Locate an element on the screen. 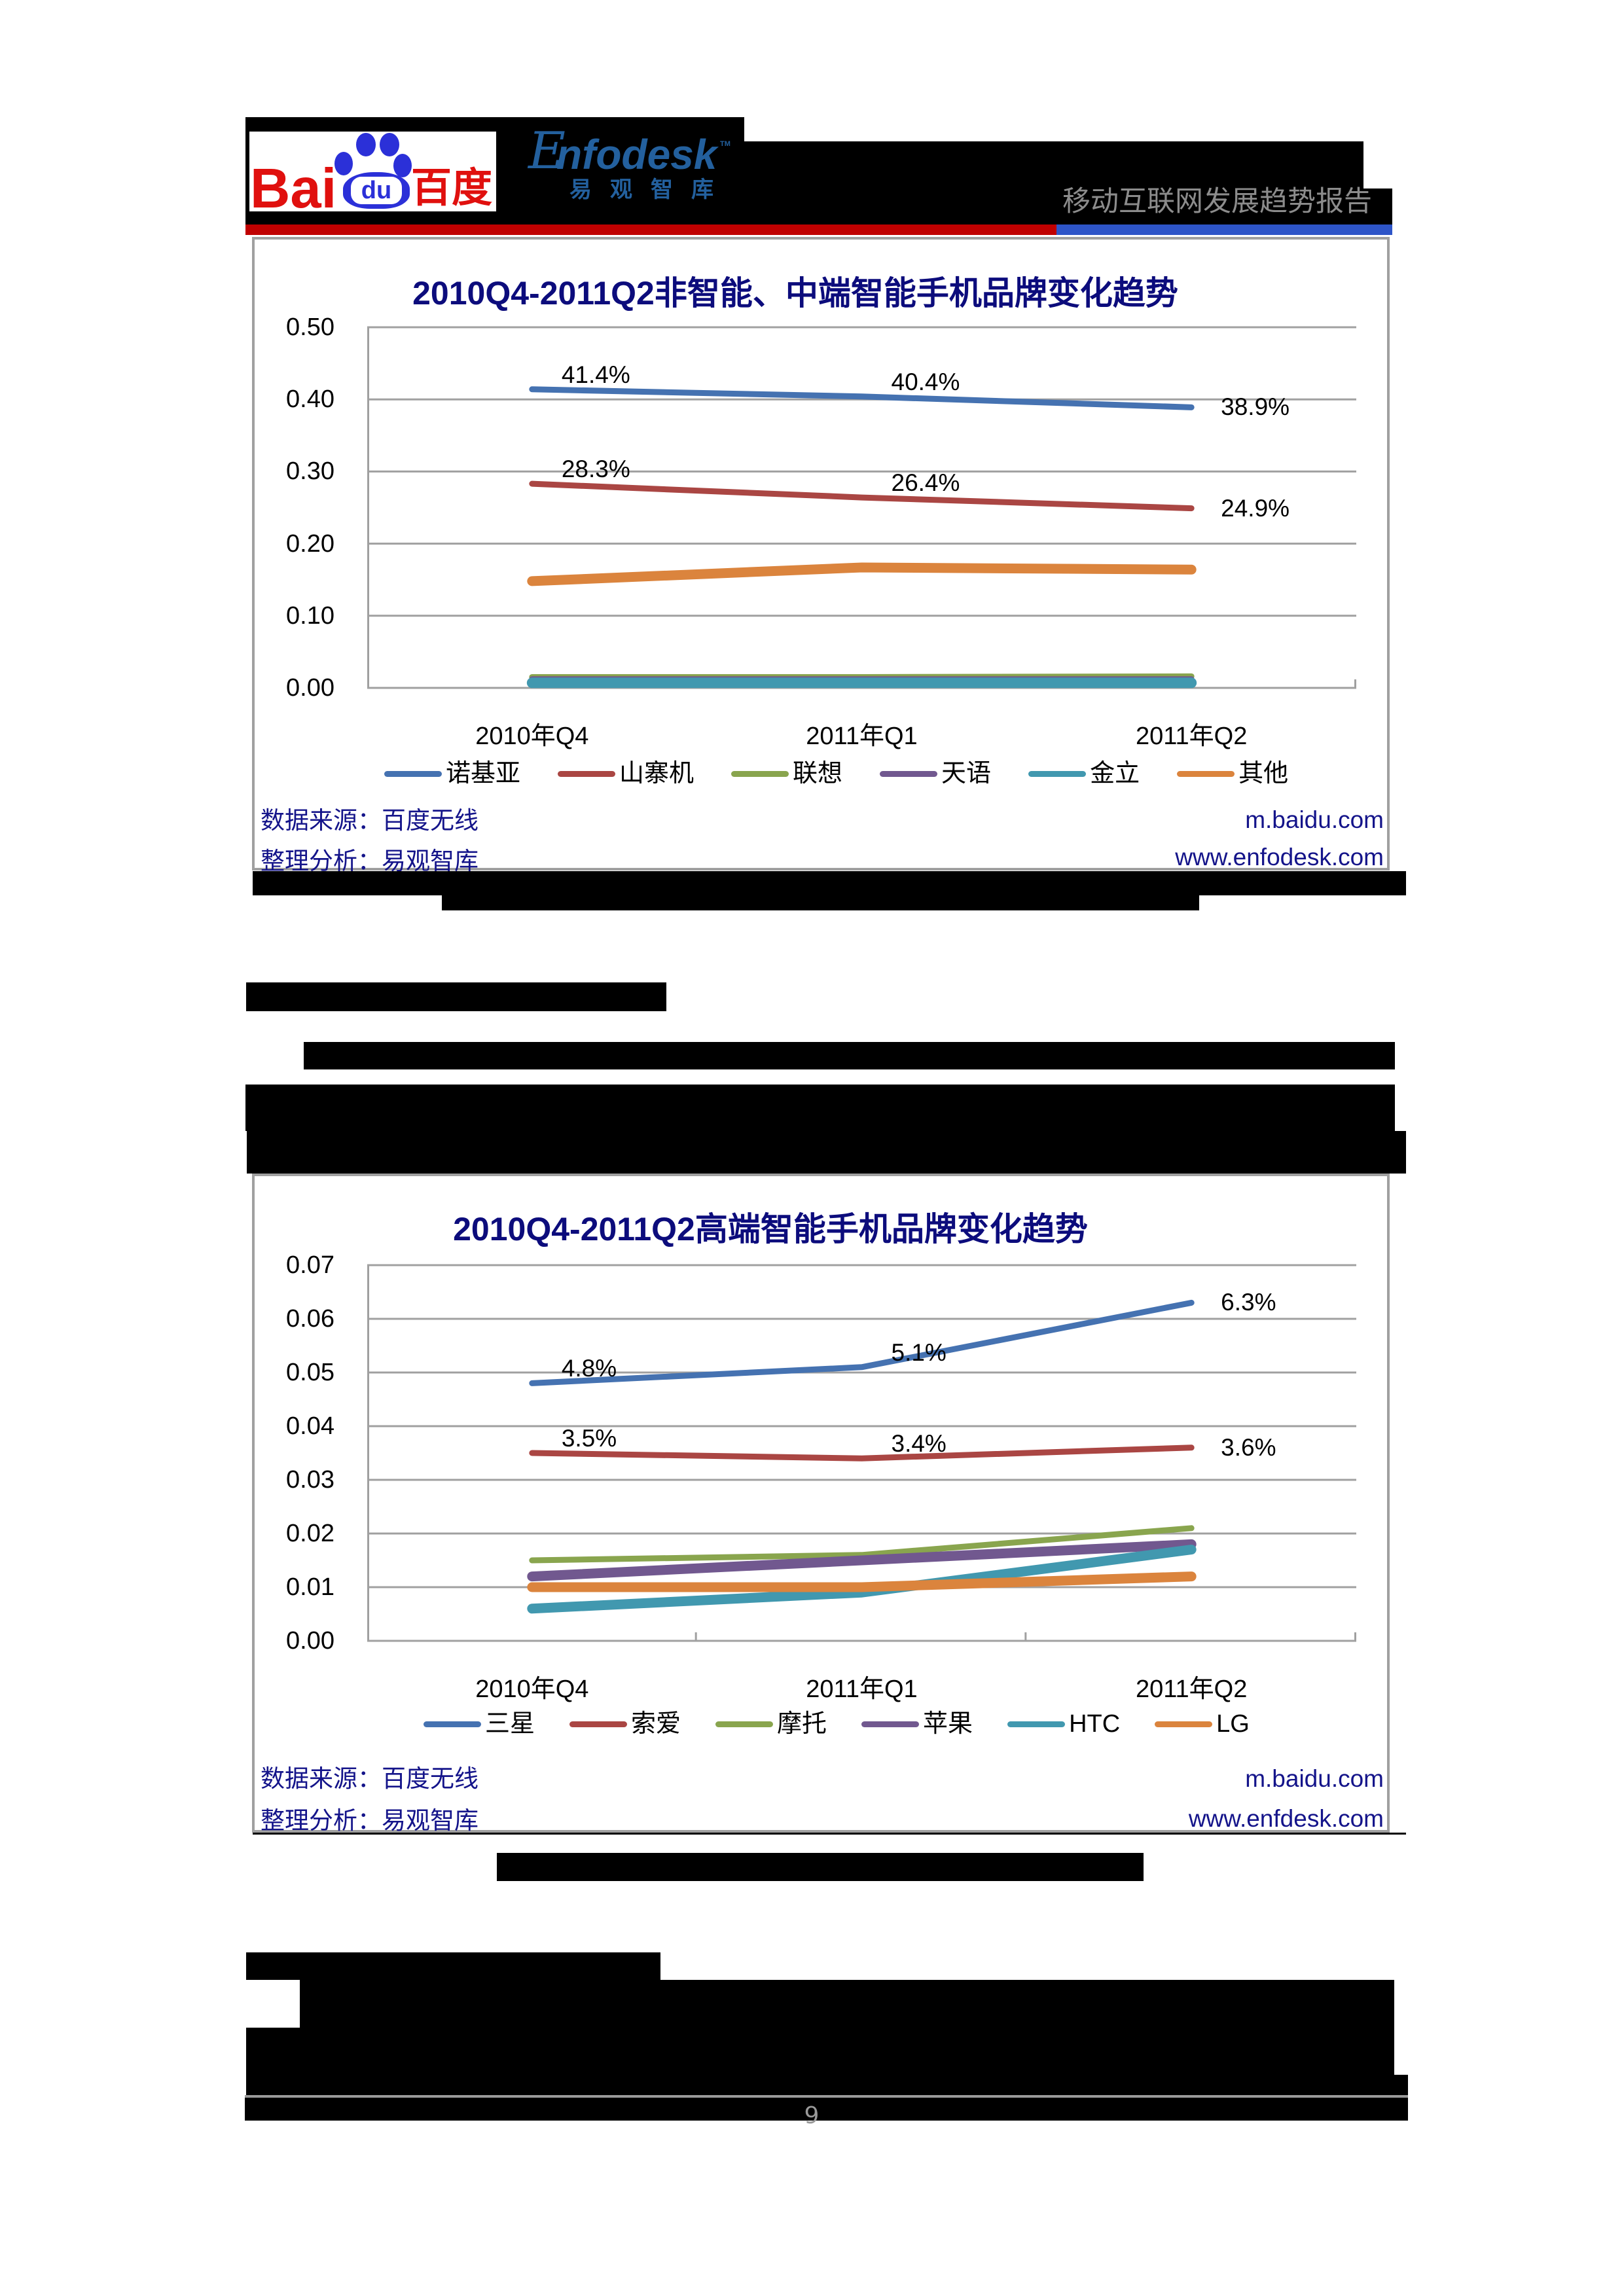 This screenshot has height=2296, width=1624. y-axis-tick-label: 0.01 is located at coordinates (310, 1587).